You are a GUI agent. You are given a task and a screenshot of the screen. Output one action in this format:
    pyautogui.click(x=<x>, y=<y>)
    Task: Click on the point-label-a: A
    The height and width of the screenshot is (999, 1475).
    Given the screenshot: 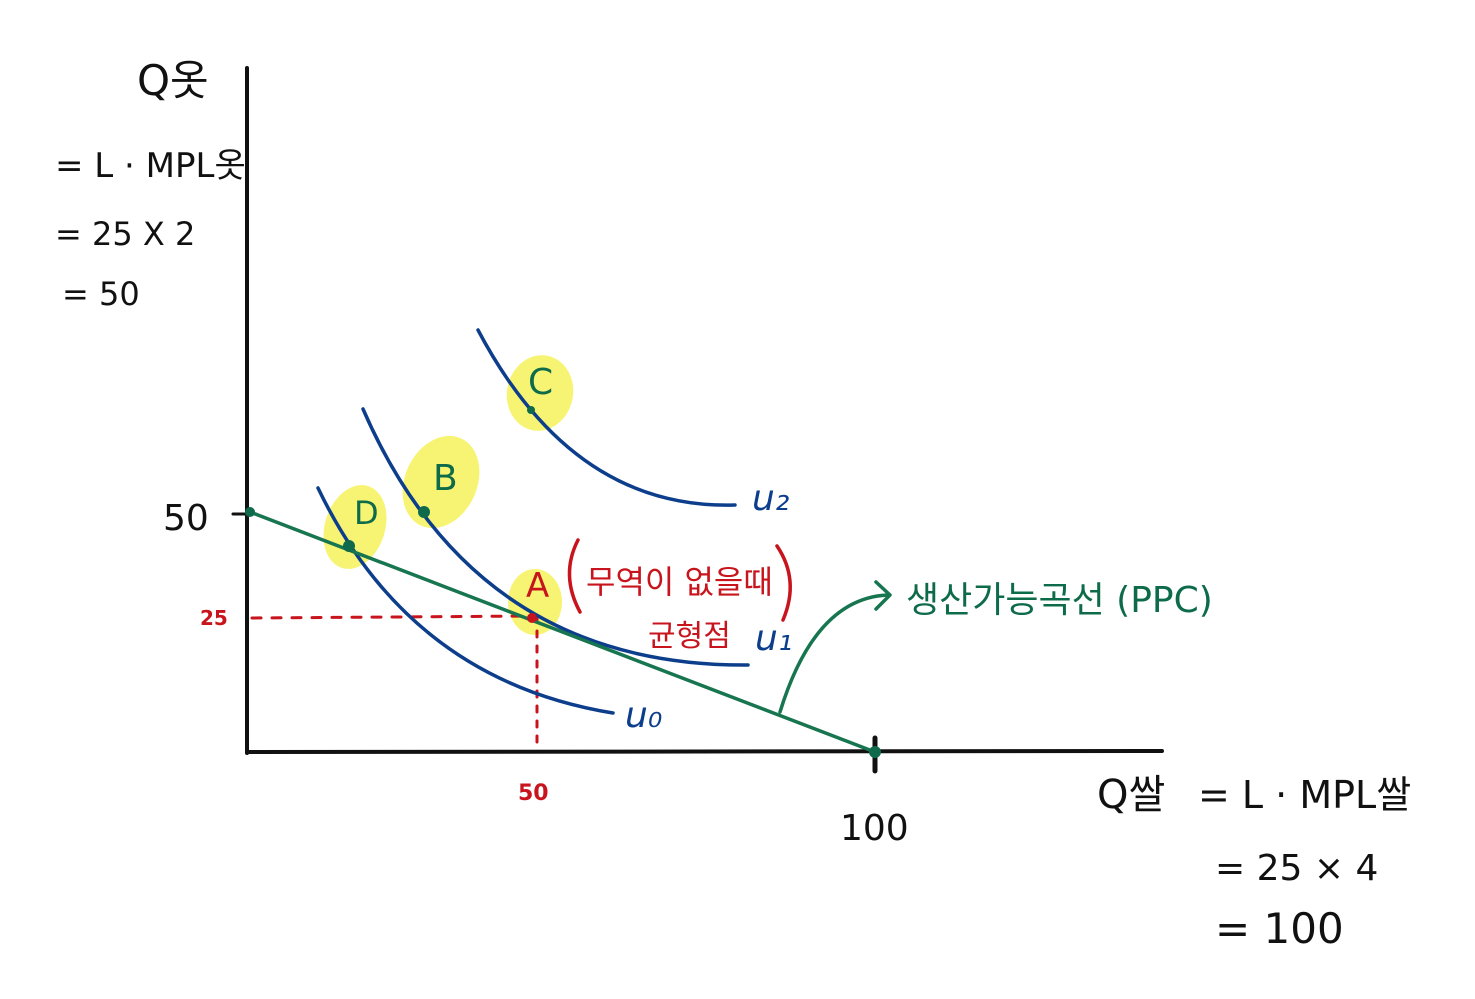 What is the action you would take?
    pyautogui.click(x=537, y=586)
    